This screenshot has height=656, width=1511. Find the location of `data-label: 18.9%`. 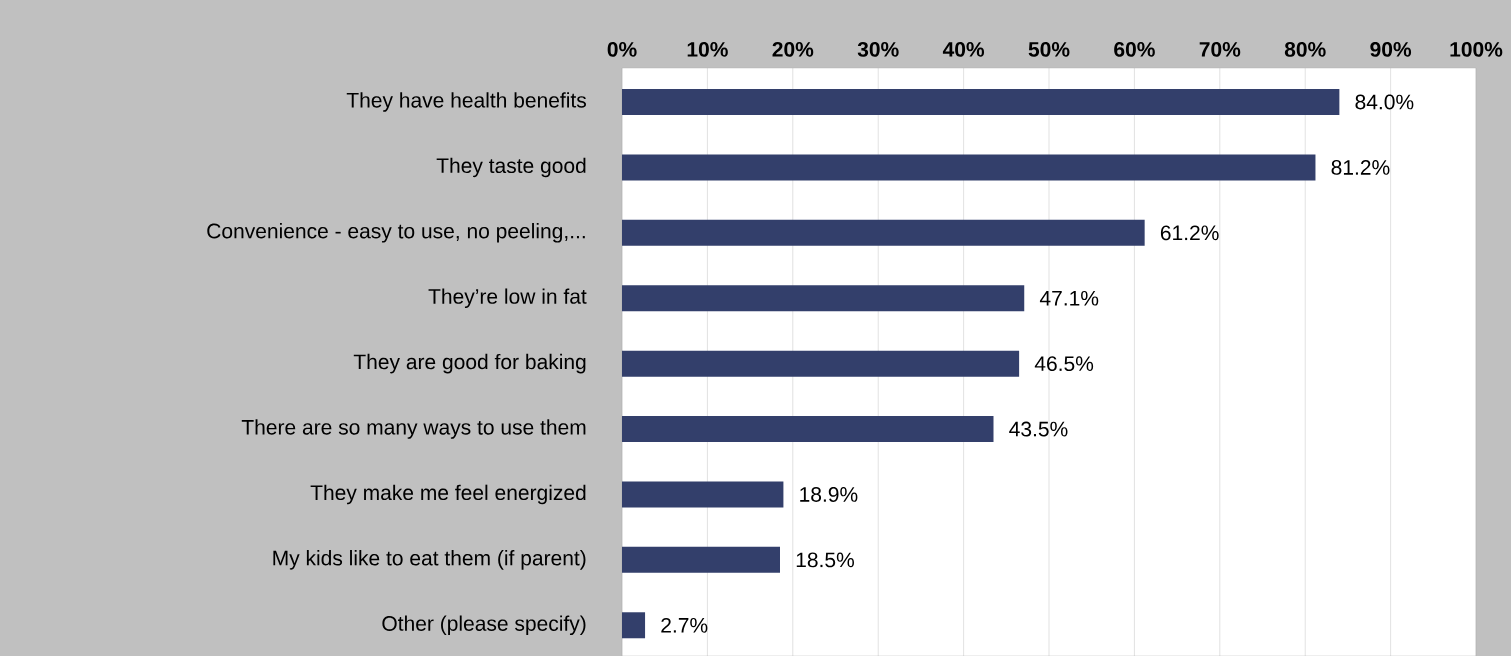

data-label: 18.9% is located at coordinates (829, 494).